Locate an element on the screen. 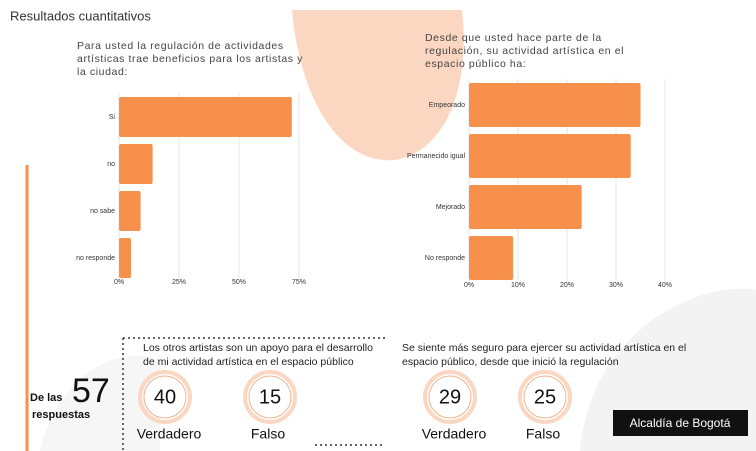 The width and height of the screenshot is (756, 451). x-tick-label: 40% is located at coordinates (665, 285).